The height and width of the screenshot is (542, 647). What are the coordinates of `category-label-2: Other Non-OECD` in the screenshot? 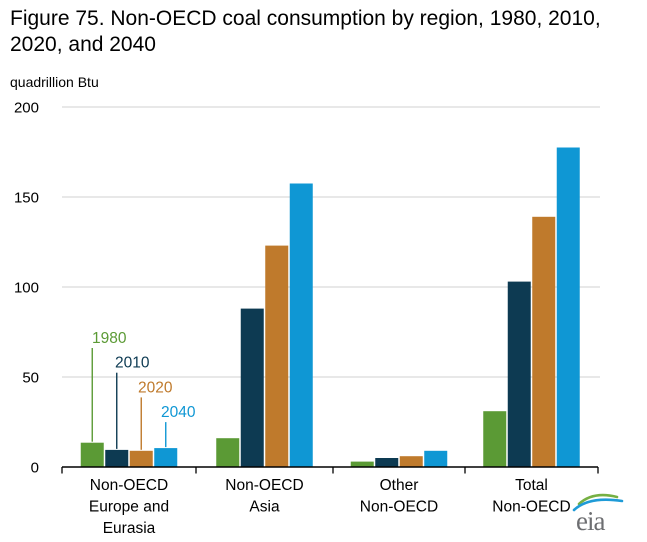 It's located at (399, 496).